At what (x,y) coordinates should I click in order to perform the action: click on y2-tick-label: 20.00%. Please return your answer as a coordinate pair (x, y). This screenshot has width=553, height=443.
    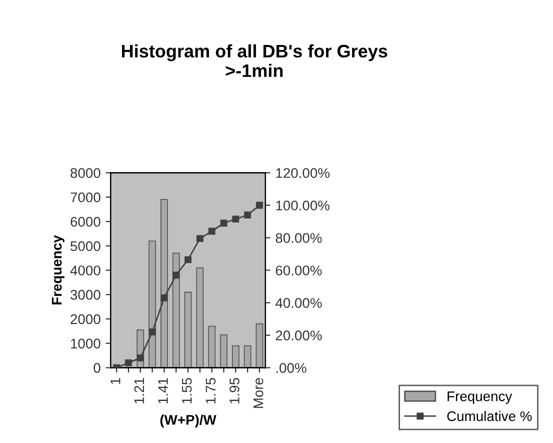
    Looking at the image, I should click on (299, 335).